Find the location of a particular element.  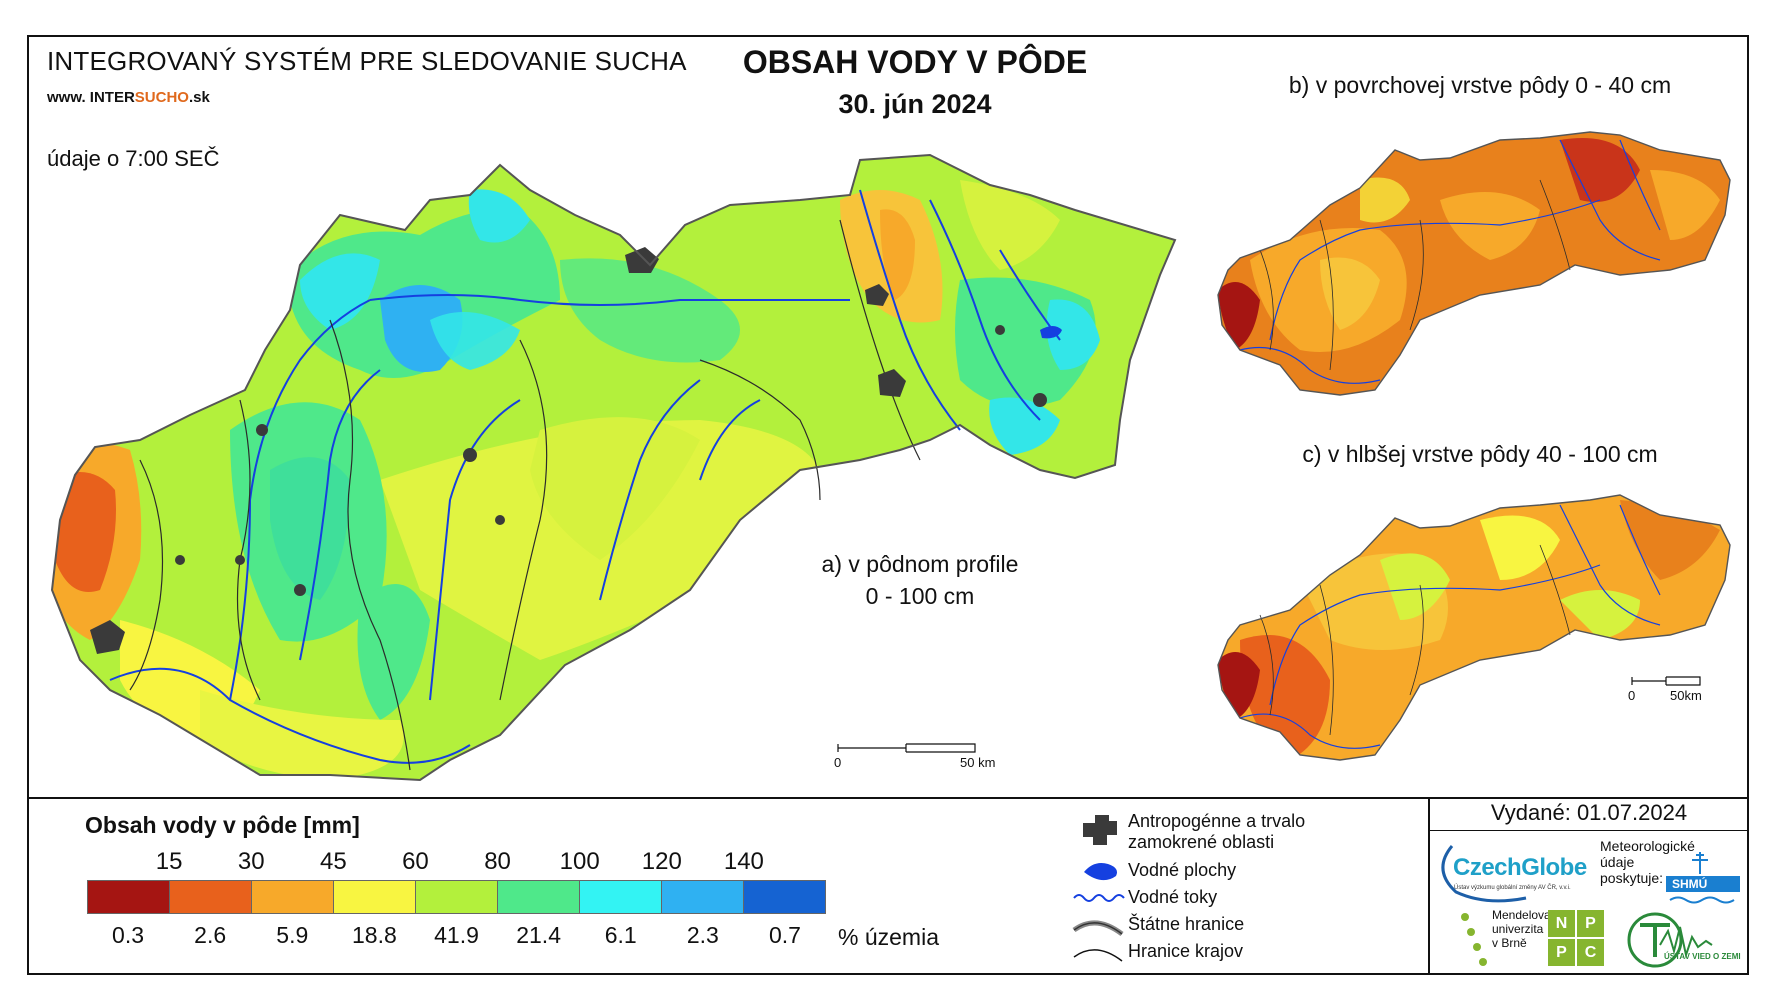

legend-threshold-120: 120 is located at coordinates (661, 861).